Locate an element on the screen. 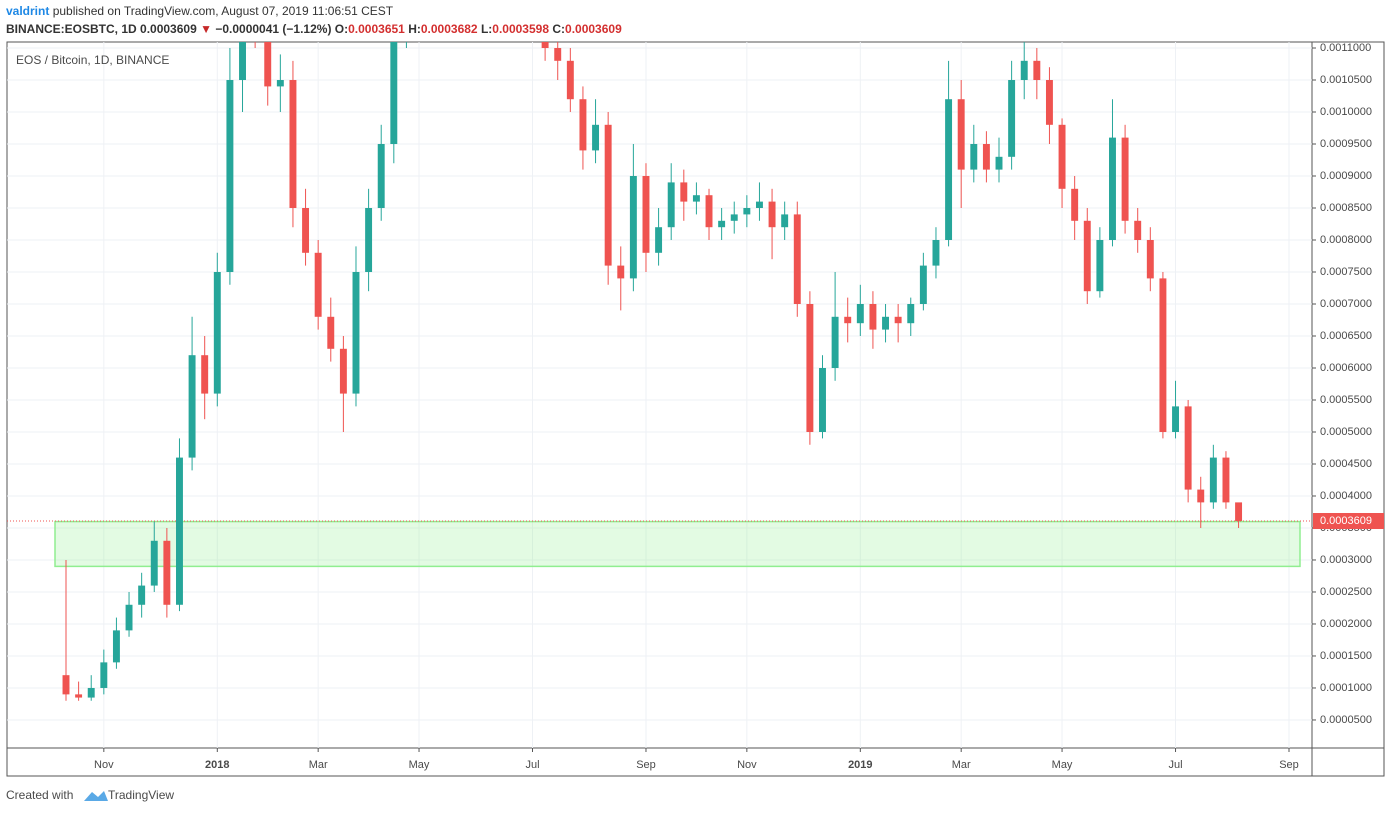 The width and height of the screenshot is (1391, 818). open-label: O: is located at coordinates (341, 29).